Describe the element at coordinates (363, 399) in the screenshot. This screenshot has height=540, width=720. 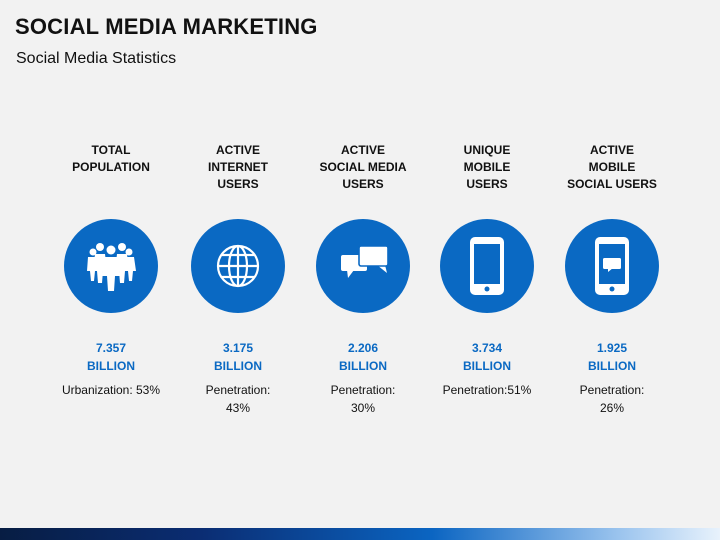
I see `stat-note: Penetration: 30%` at that location.